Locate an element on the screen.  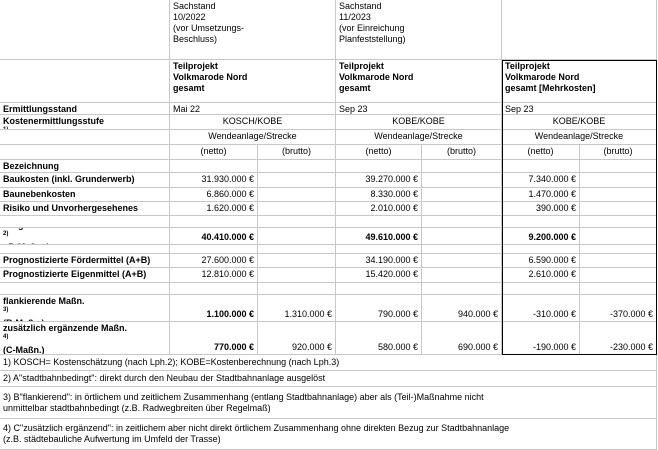
project-title: gesamt is located at coordinates (189, 88).